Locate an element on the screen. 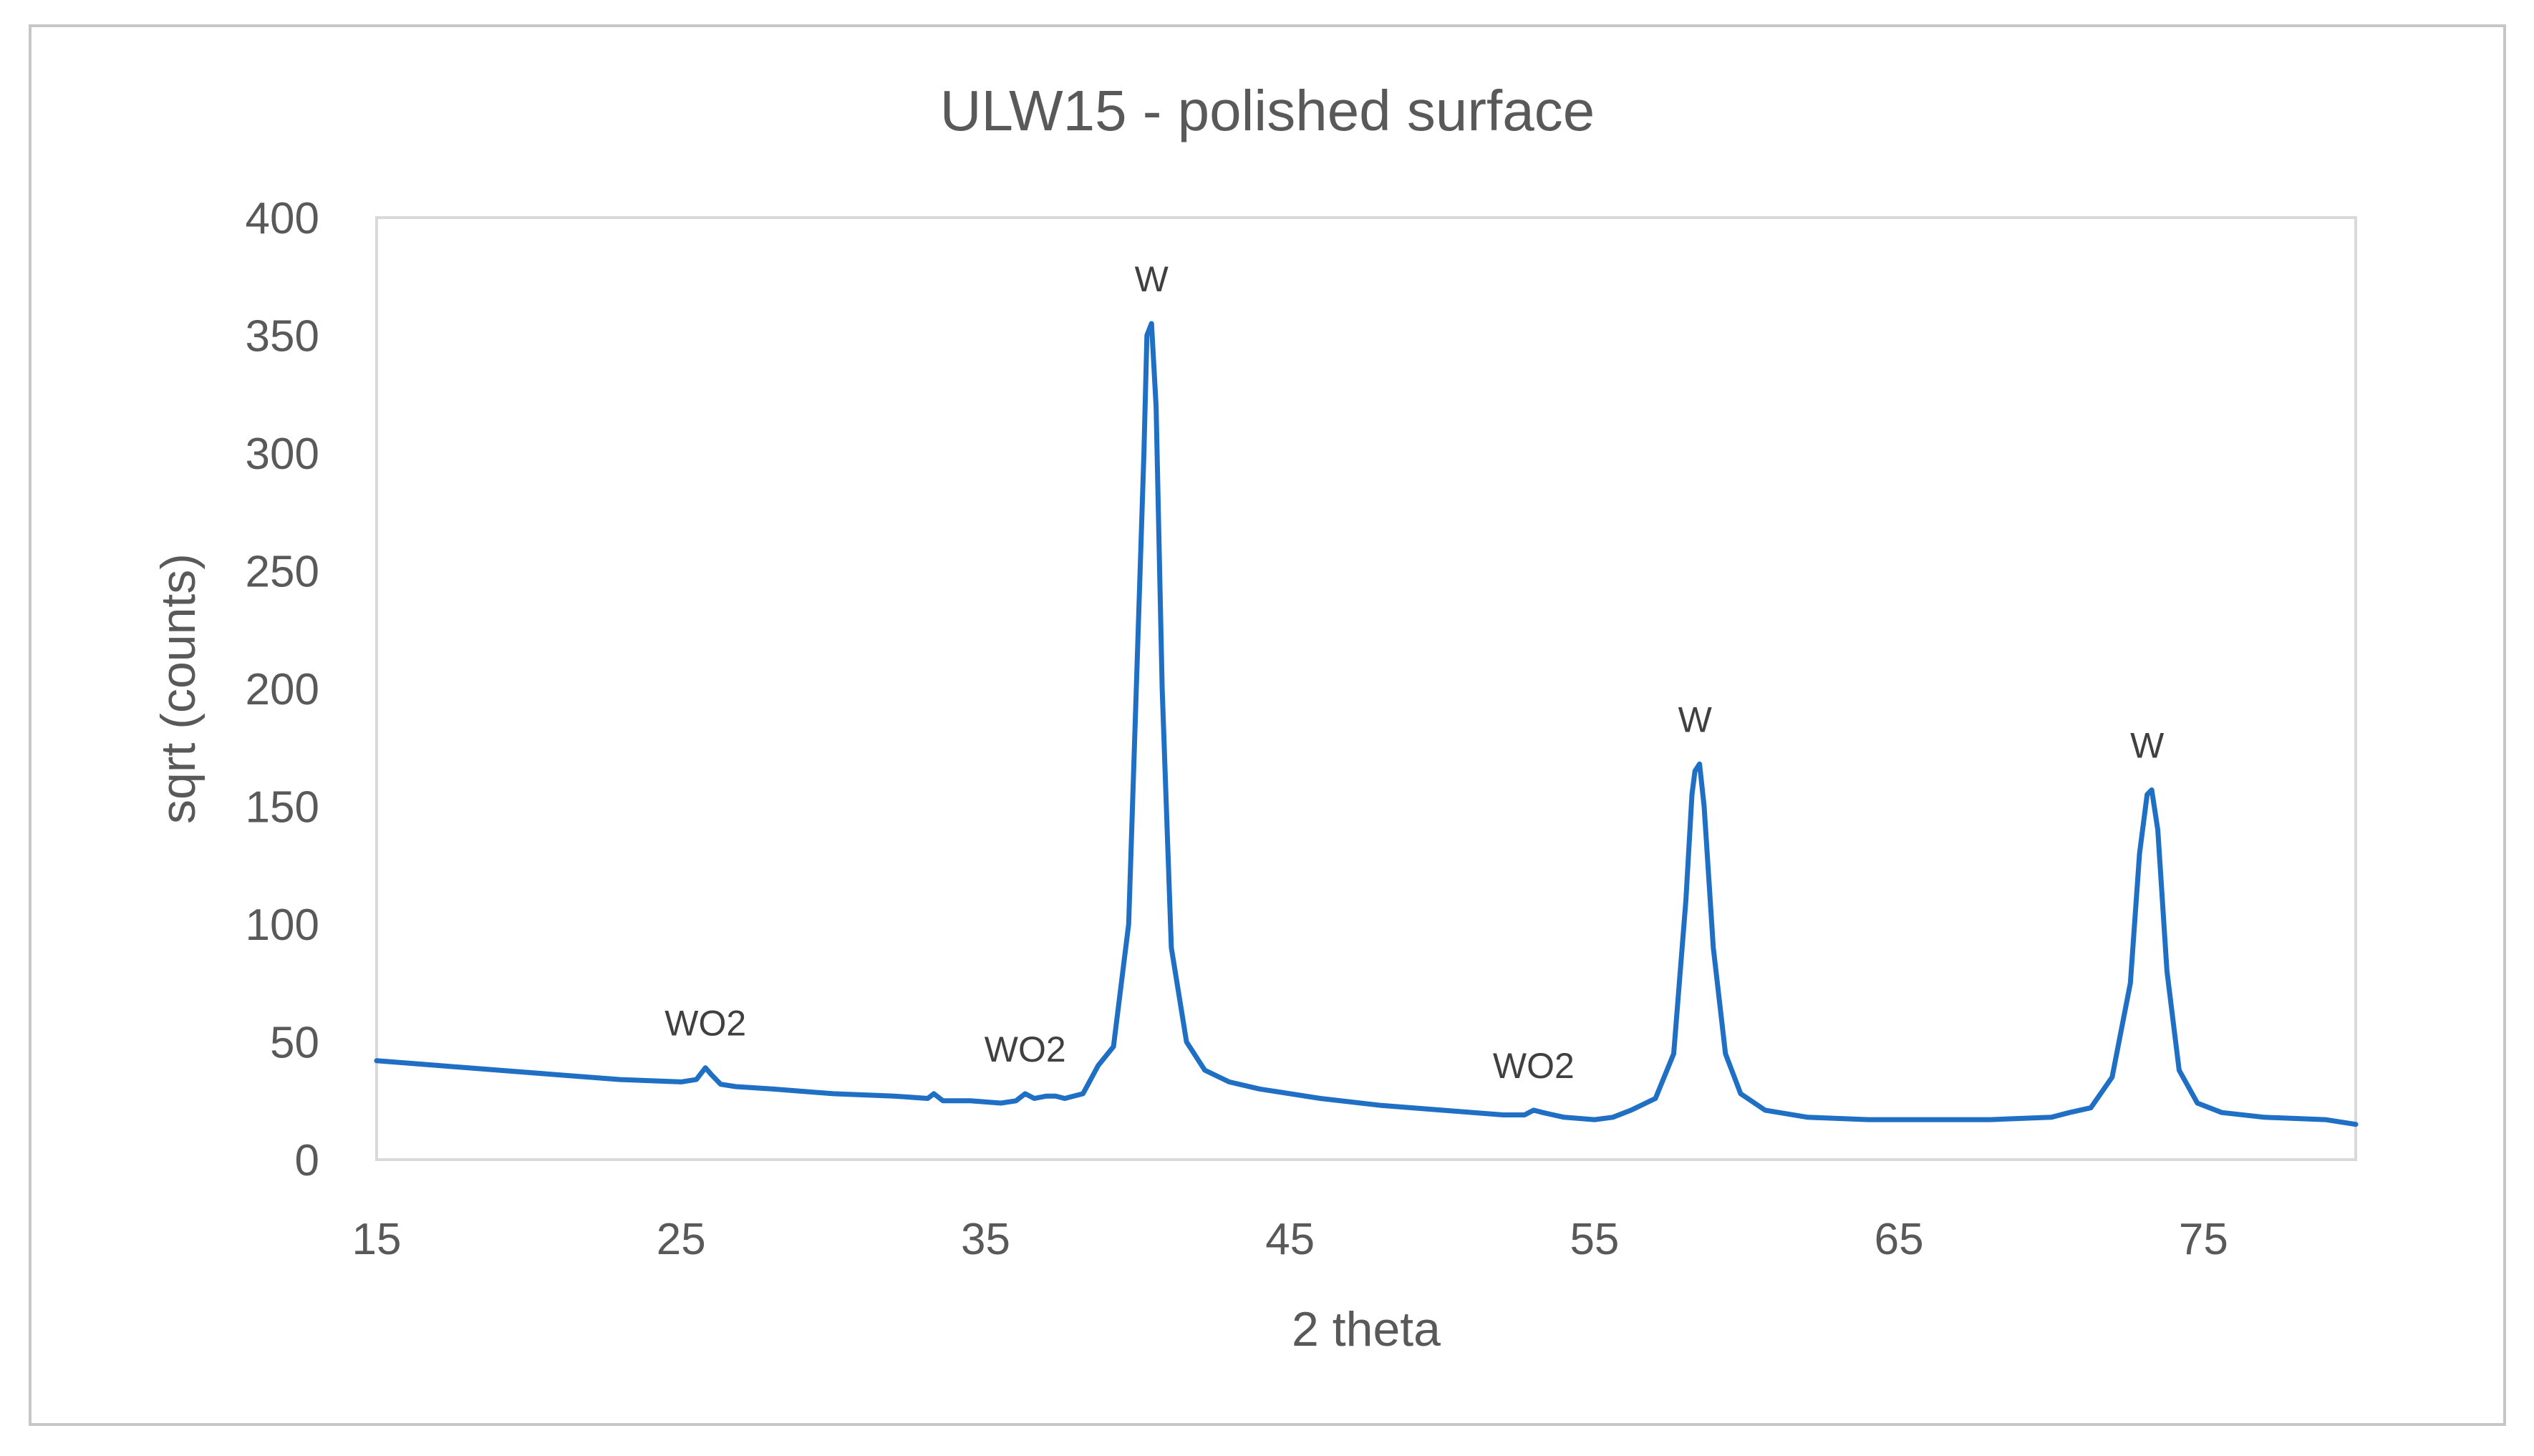  y-tick-label: 50 is located at coordinates (294, 1043).